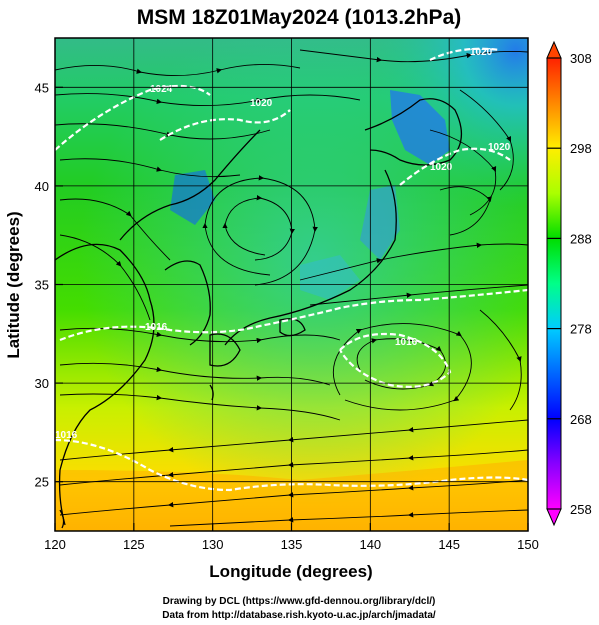 This screenshot has width=599, height=625. I want to click on cold-patch-hokkaido, so click(420, 127).